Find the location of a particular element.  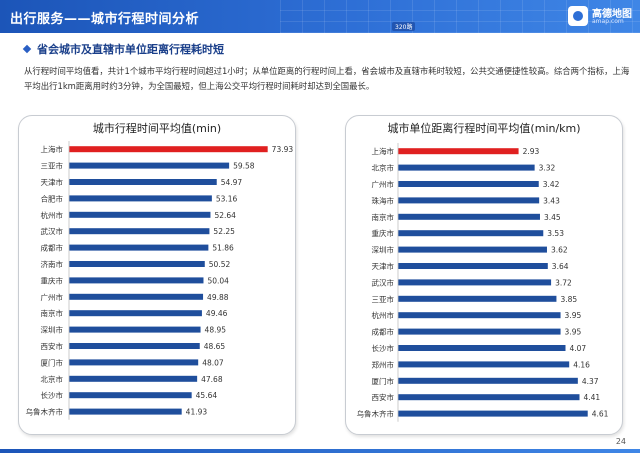

diamond-bullet-icon is located at coordinates (27, 49).